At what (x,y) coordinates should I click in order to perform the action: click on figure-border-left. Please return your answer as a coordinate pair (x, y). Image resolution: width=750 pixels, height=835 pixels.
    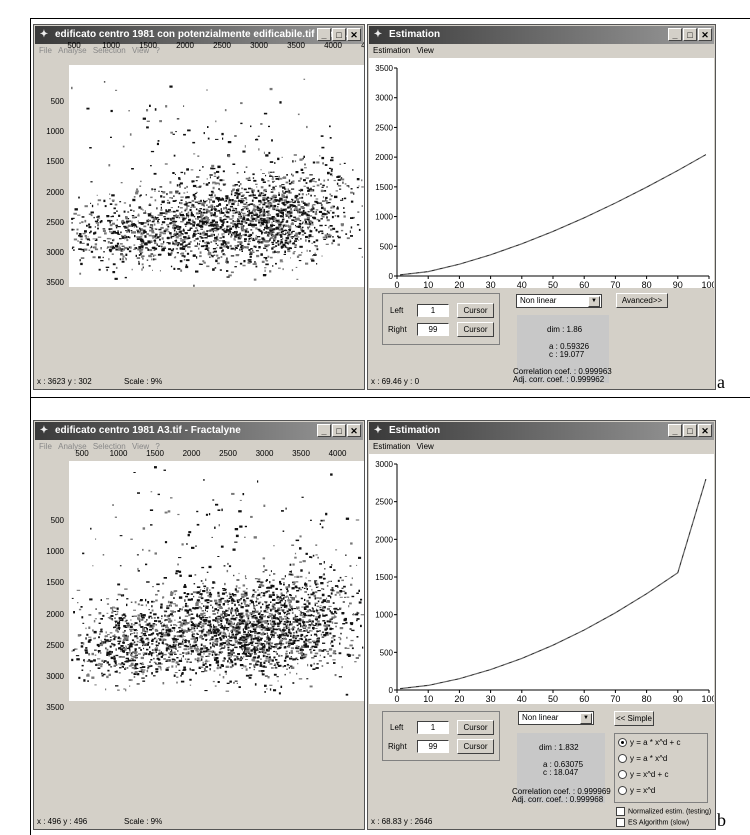
    Looking at the image, I should click on (30, 426).